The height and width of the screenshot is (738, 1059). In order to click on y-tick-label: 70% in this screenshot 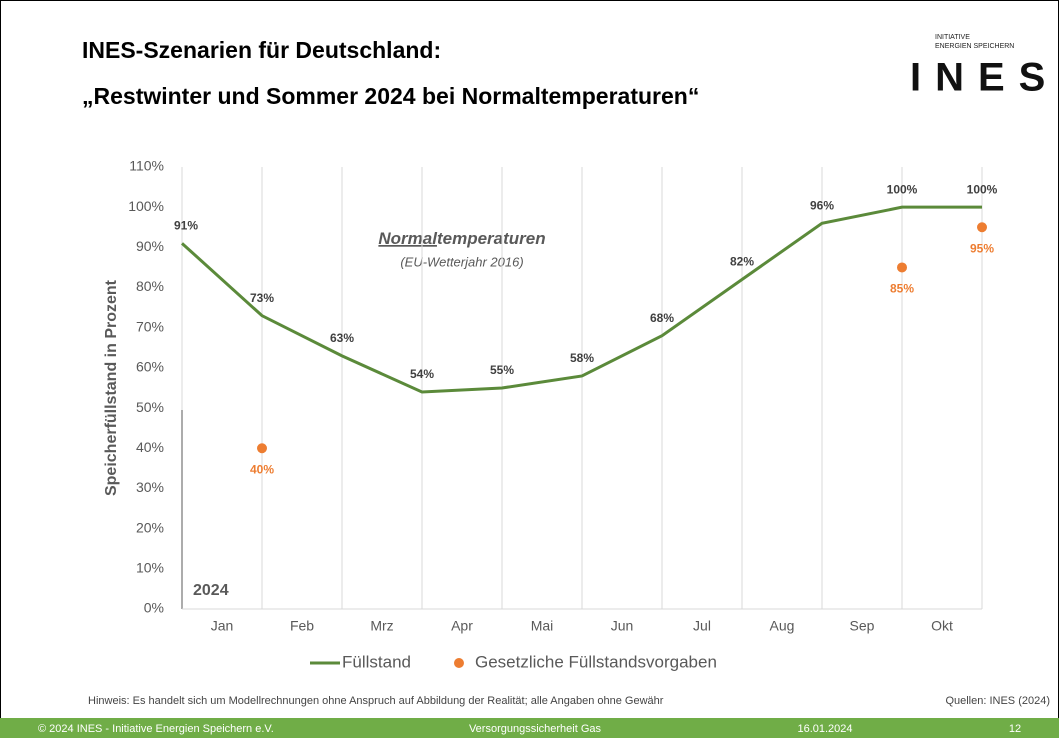, I will do `click(150, 326)`.